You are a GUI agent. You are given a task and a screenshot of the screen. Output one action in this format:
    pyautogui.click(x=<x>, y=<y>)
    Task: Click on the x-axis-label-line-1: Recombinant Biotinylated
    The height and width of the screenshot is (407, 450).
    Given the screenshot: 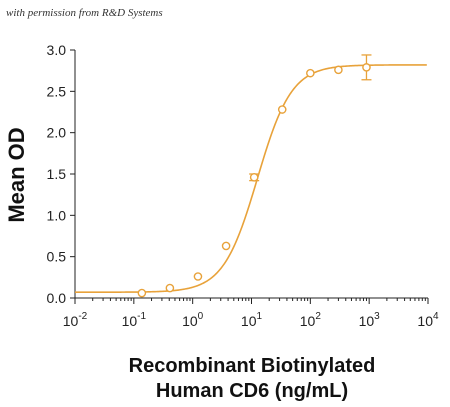 What is the action you would take?
    pyautogui.click(x=252, y=366)
    